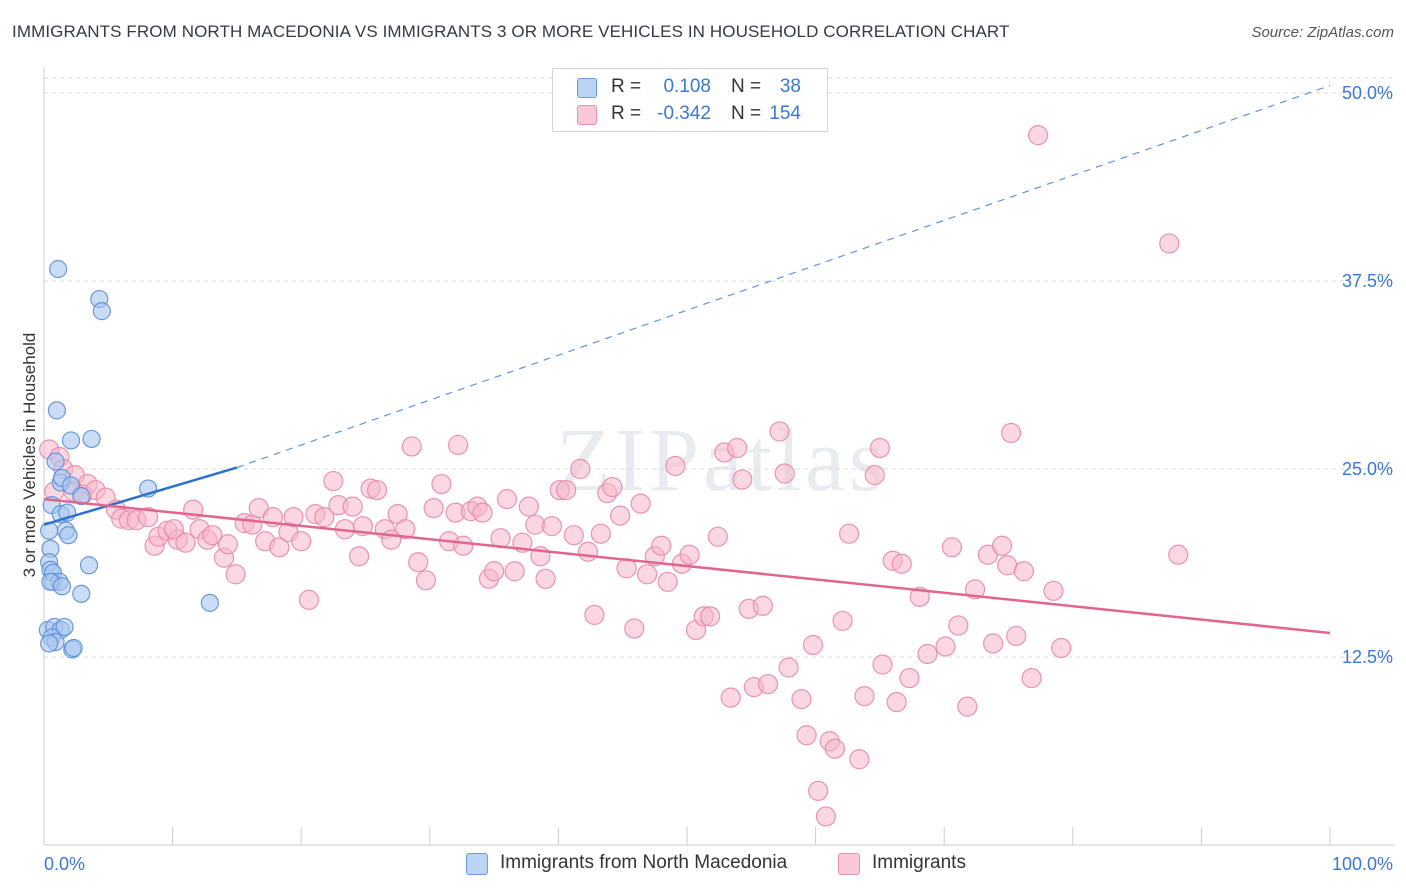 This screenshot has height=892, width=1406. What do you see at coordinates (1362, 864) in the screenshot?
I see `x-tick-label: 100.0%` at bounding box center [1362, 864].